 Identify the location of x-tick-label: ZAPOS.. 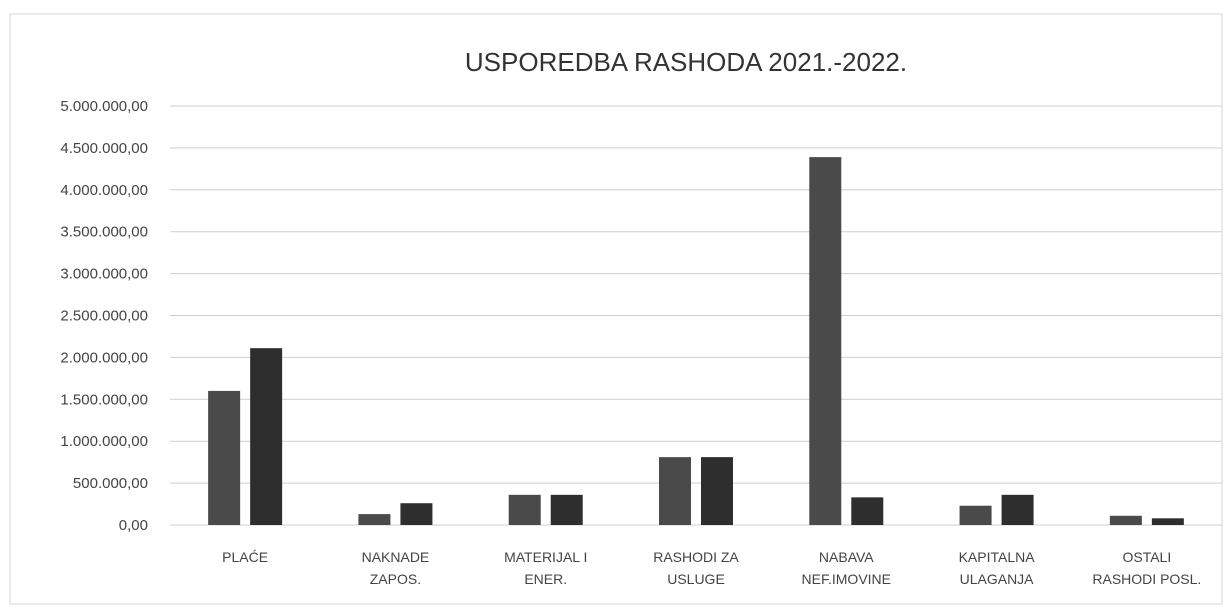
(395, 579).